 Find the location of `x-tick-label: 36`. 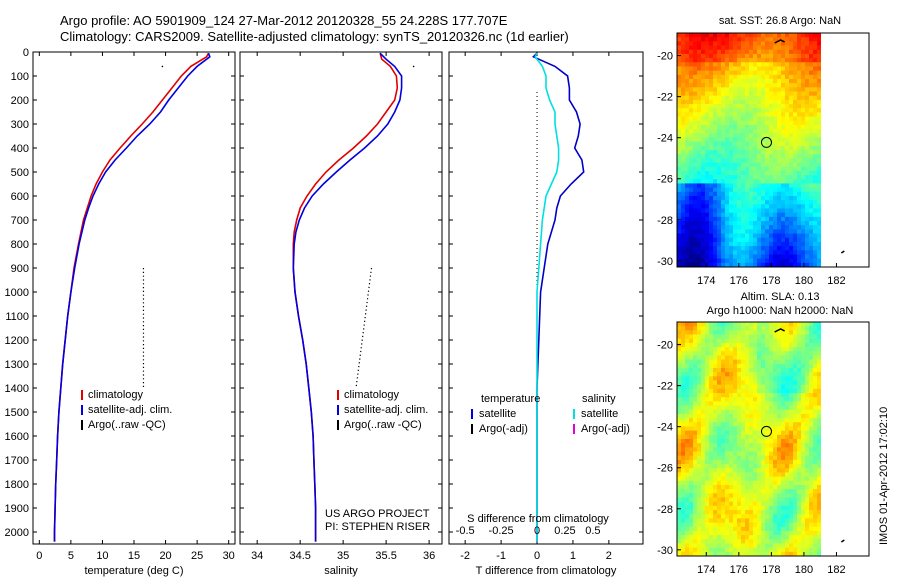

x-tick-label: 36 is located at coordinates (429, 556).